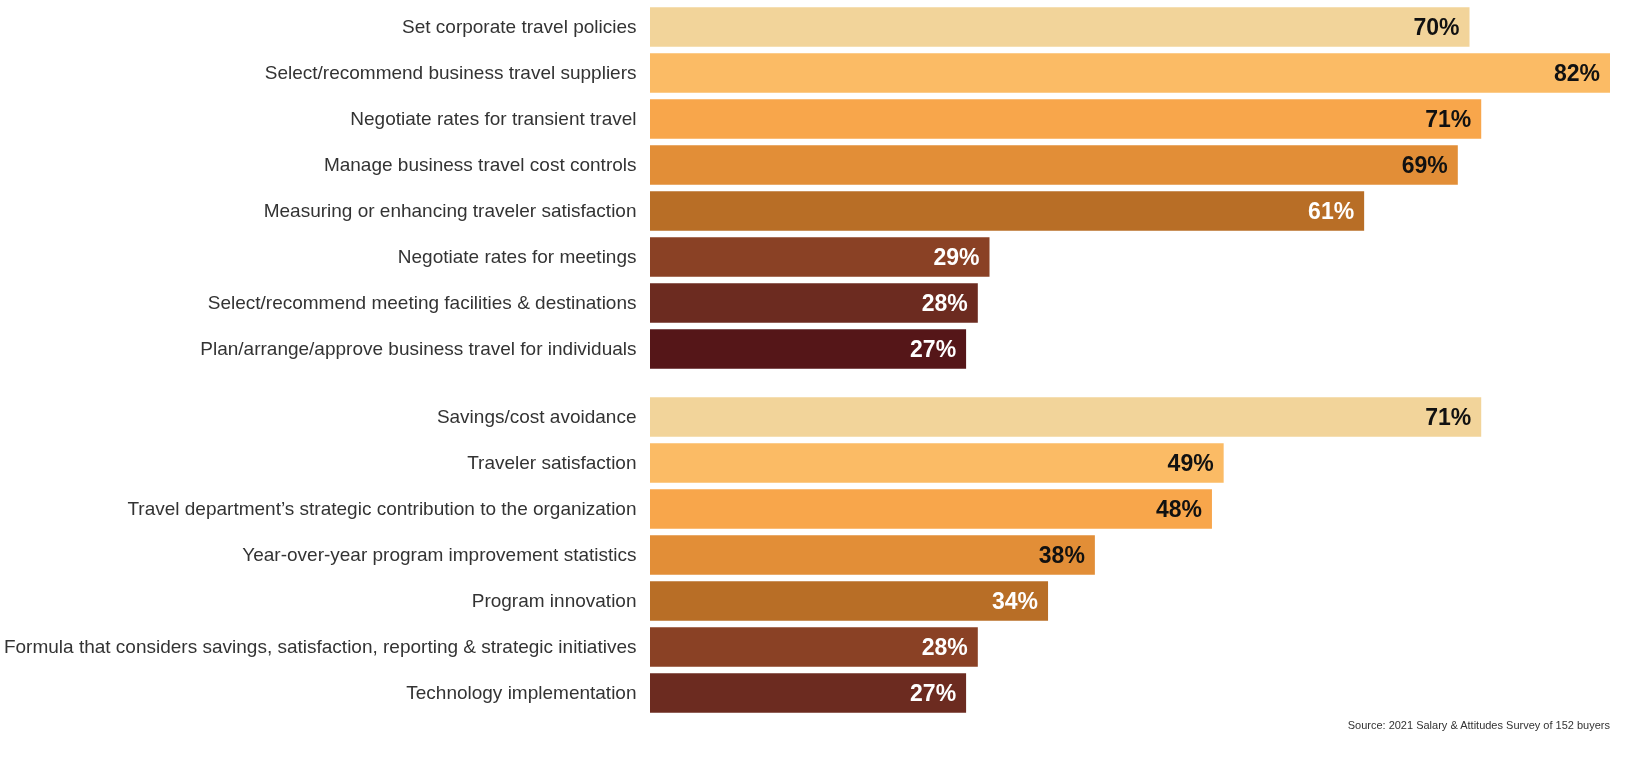  Describe the element at coordinates (1015, 601) in the screenshot. I see `data-label: 34%` at that location.